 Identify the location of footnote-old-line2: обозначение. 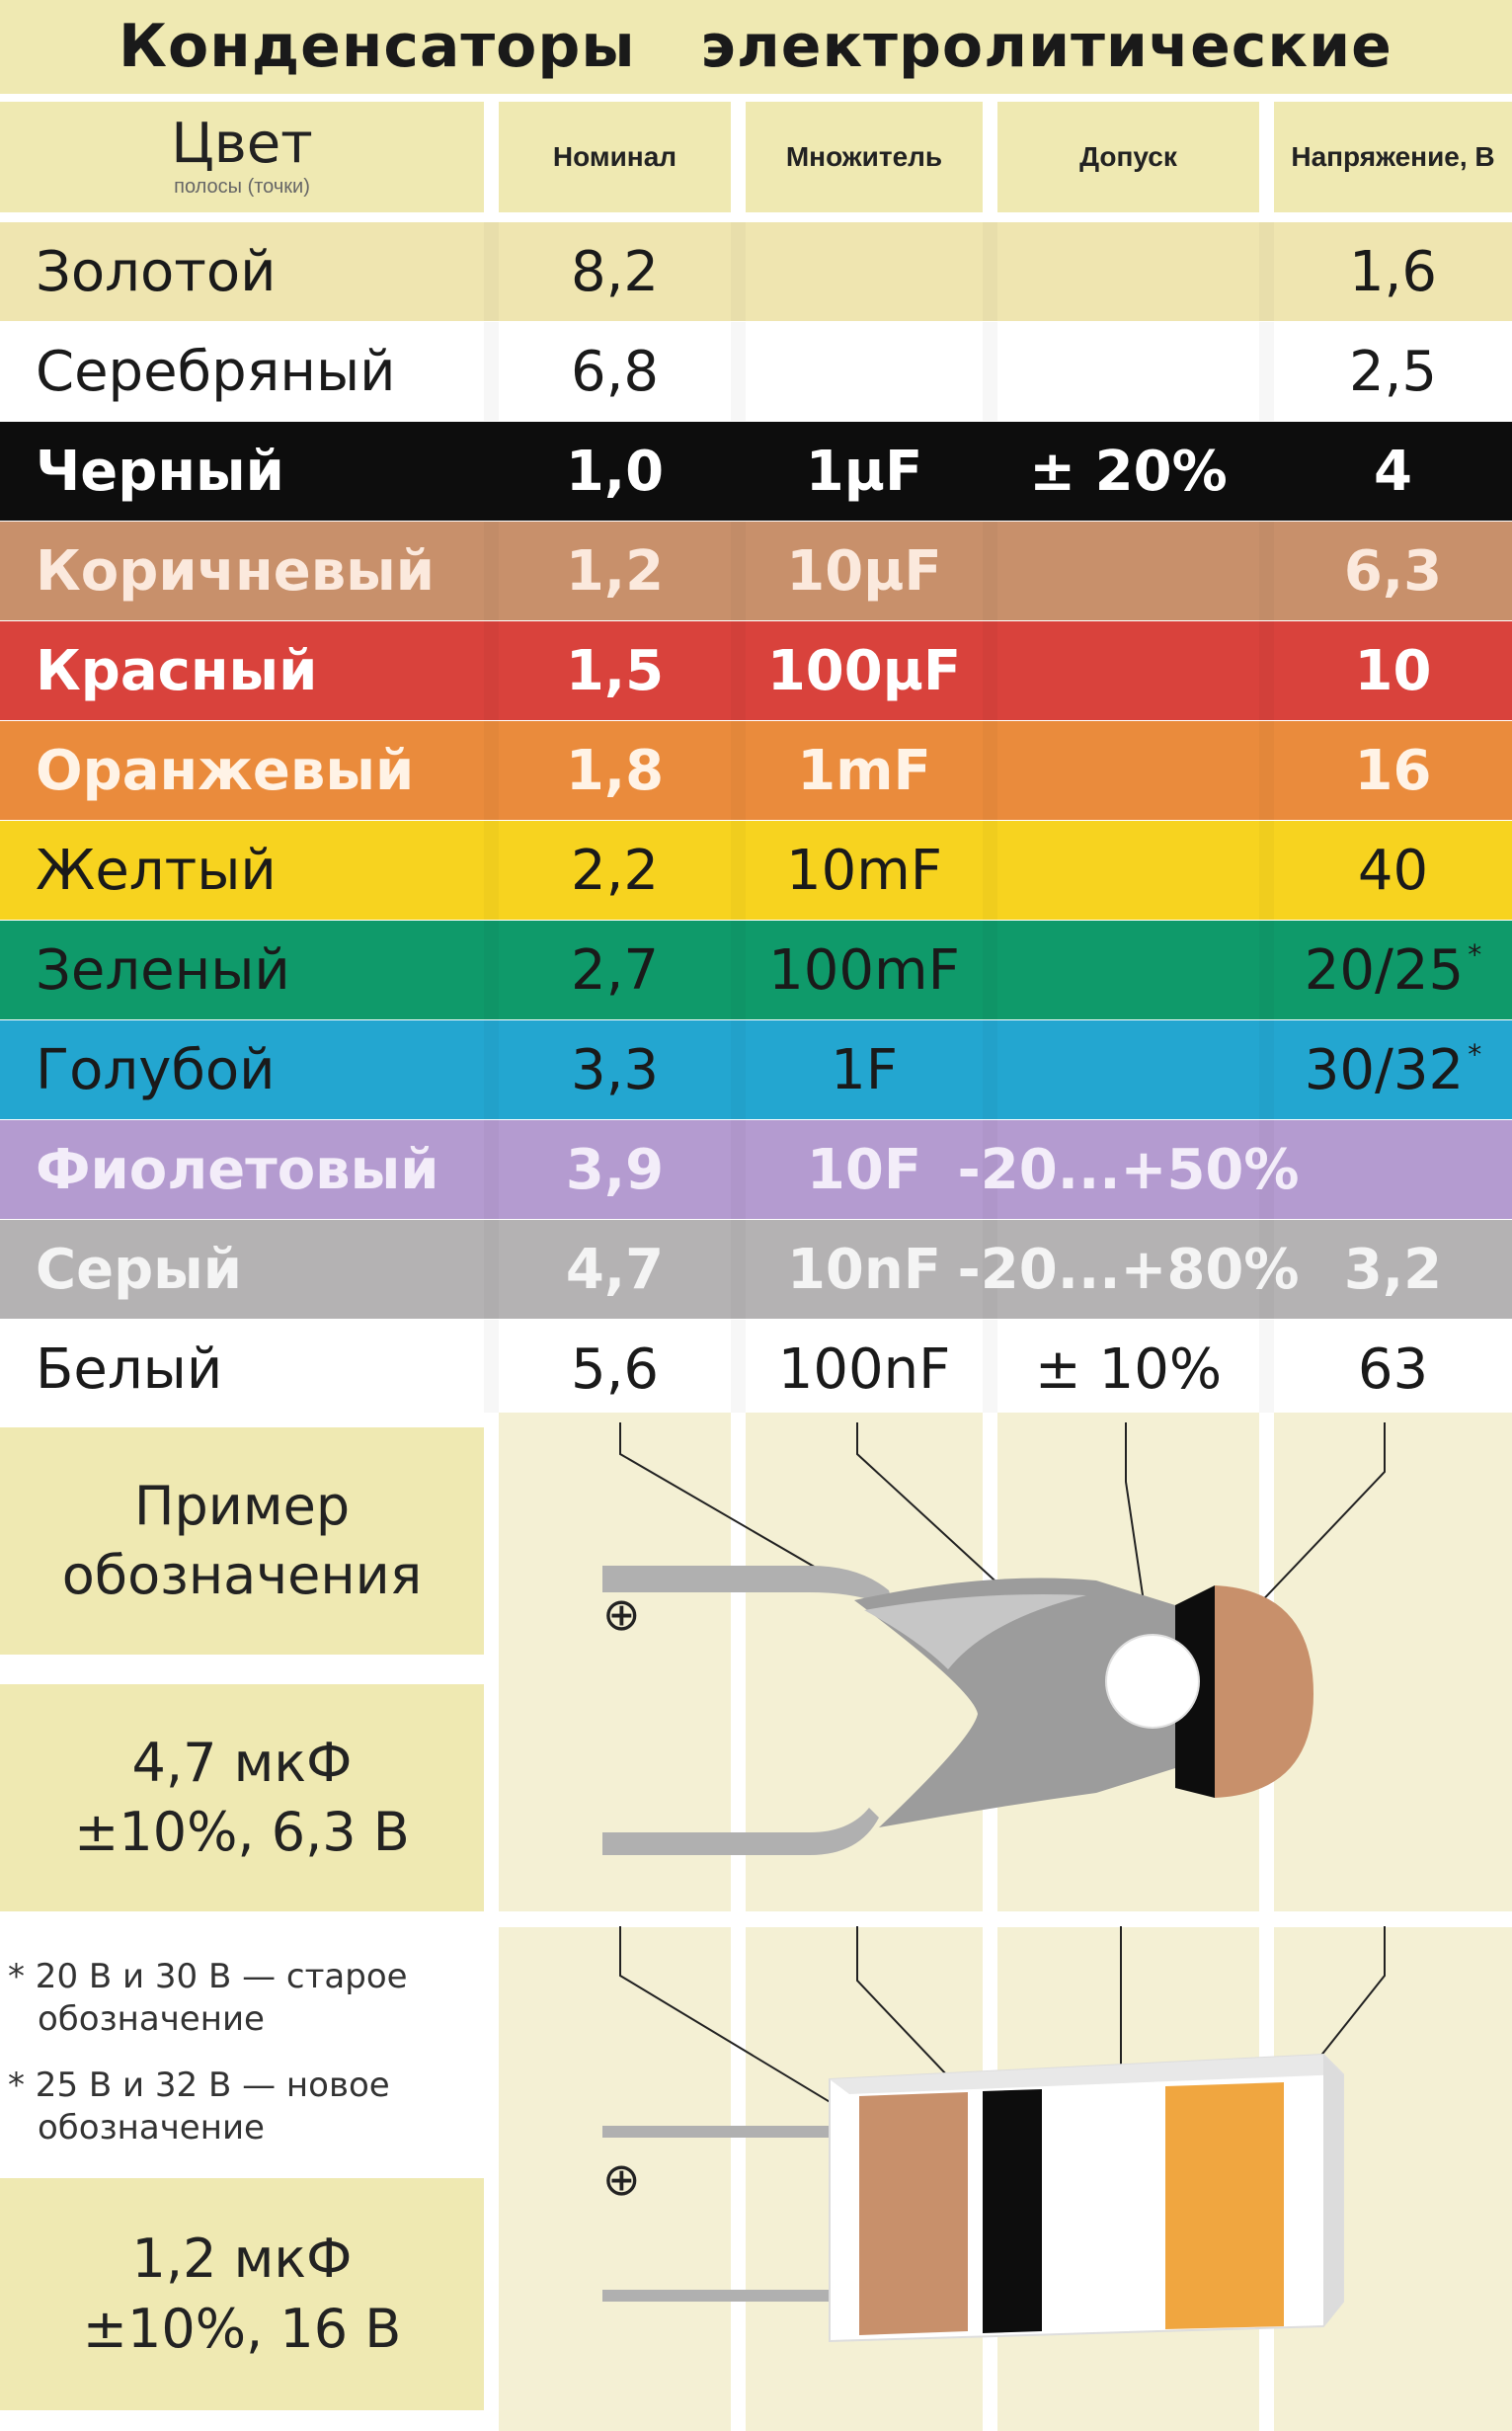
(152, 2018).